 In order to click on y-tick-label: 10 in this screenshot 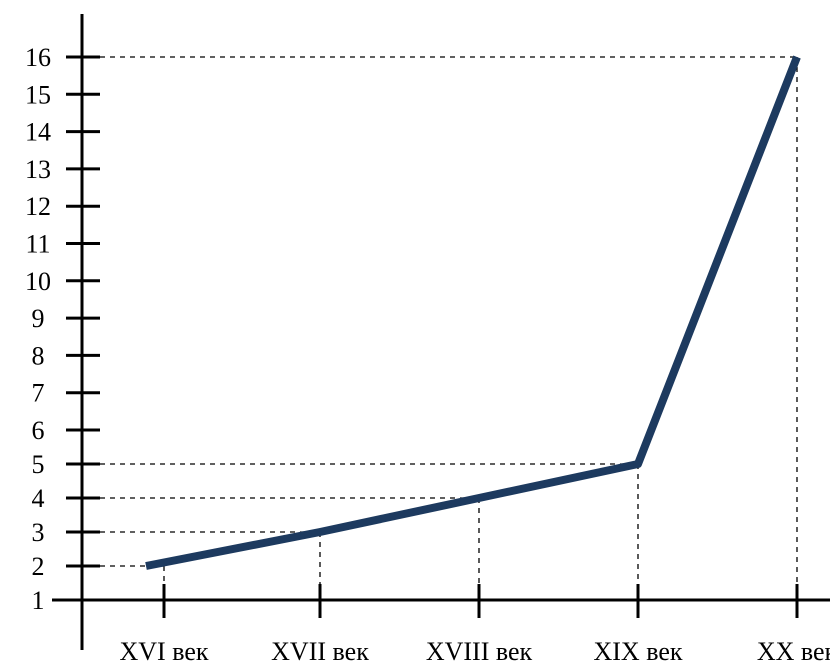, I will do `click(38, 281)`.